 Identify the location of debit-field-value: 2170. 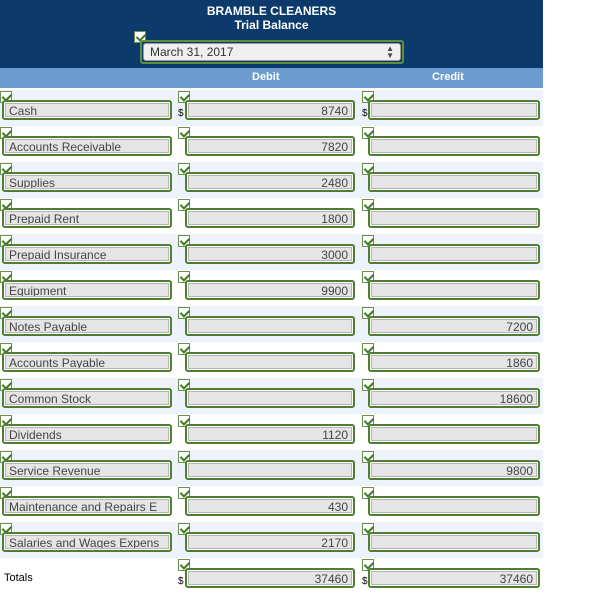
(270, 542).